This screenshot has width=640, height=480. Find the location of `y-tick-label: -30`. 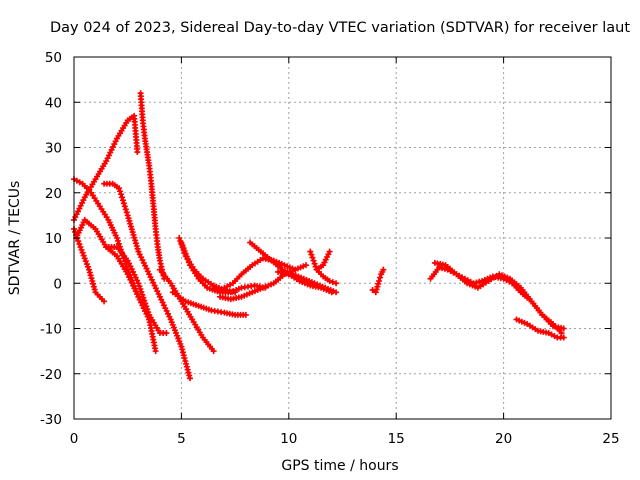

y-tick-label: -30 is located at coordinates (51, 420).